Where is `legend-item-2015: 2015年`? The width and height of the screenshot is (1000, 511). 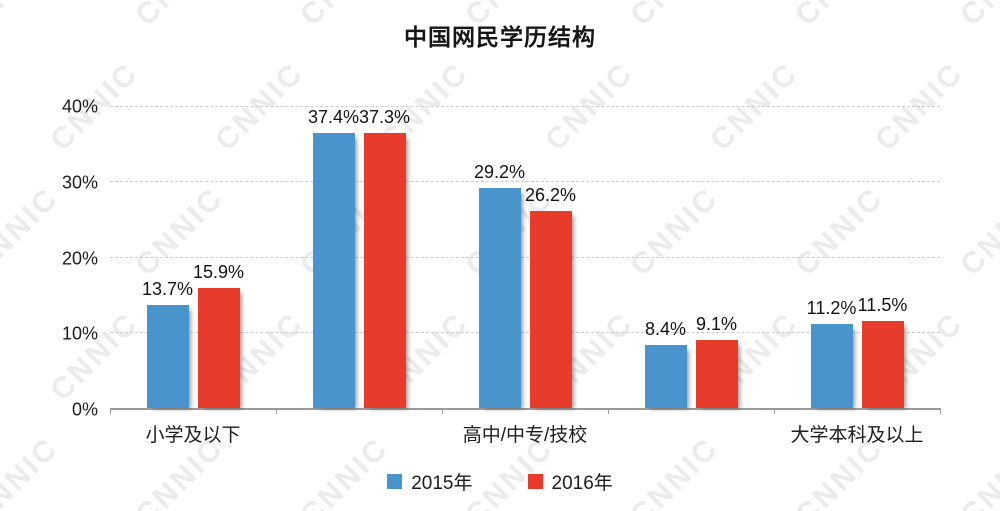 legend-item-2015: 2015年 is located at coordinates (430, 481).